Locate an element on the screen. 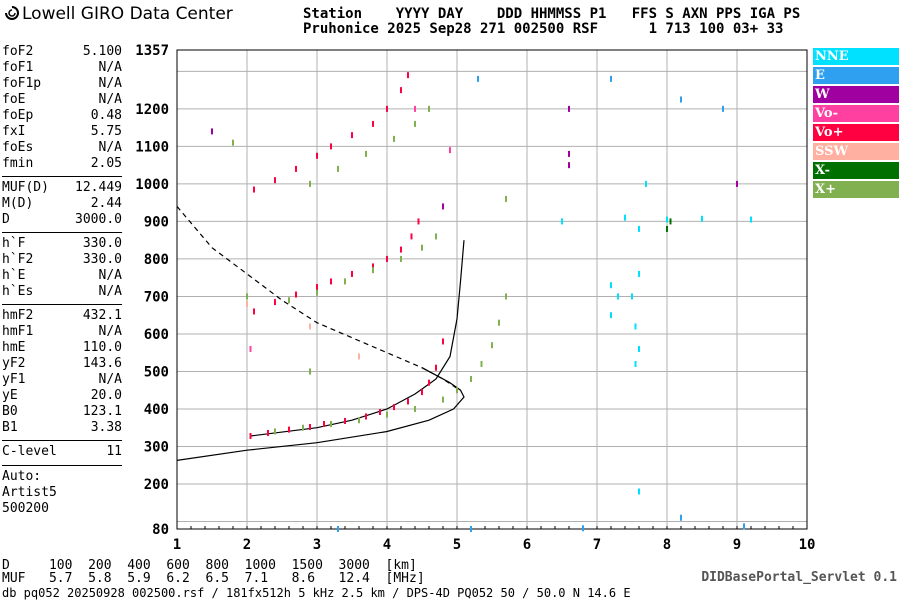 This screenshot has width=900, height=600. param-name: foF1p is located at coordinates (22, 83).